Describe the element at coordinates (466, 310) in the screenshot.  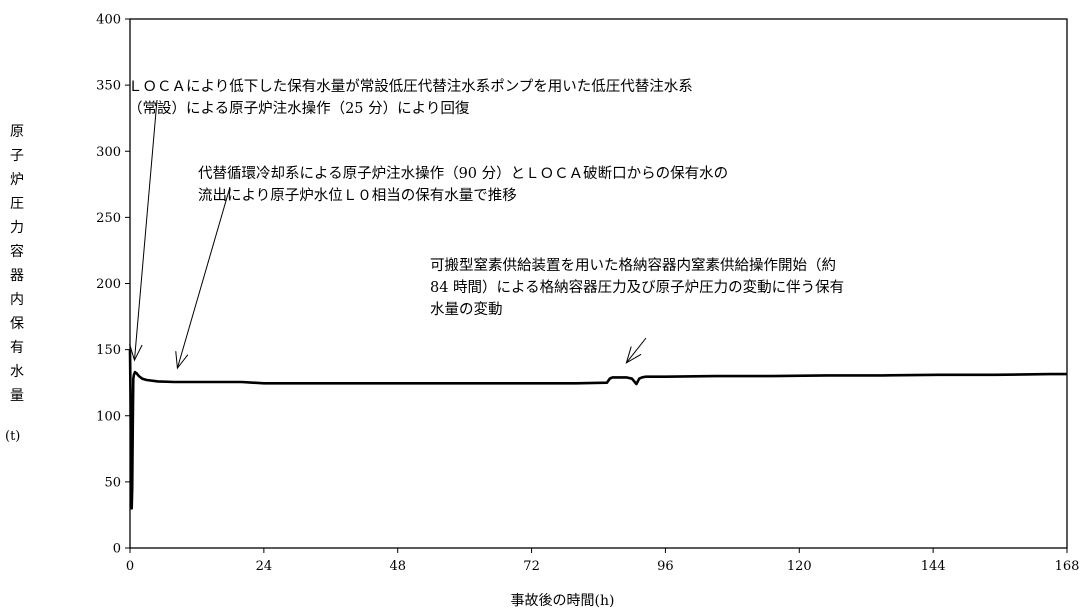
I see `annotation-line: 水量の変動` at that location.